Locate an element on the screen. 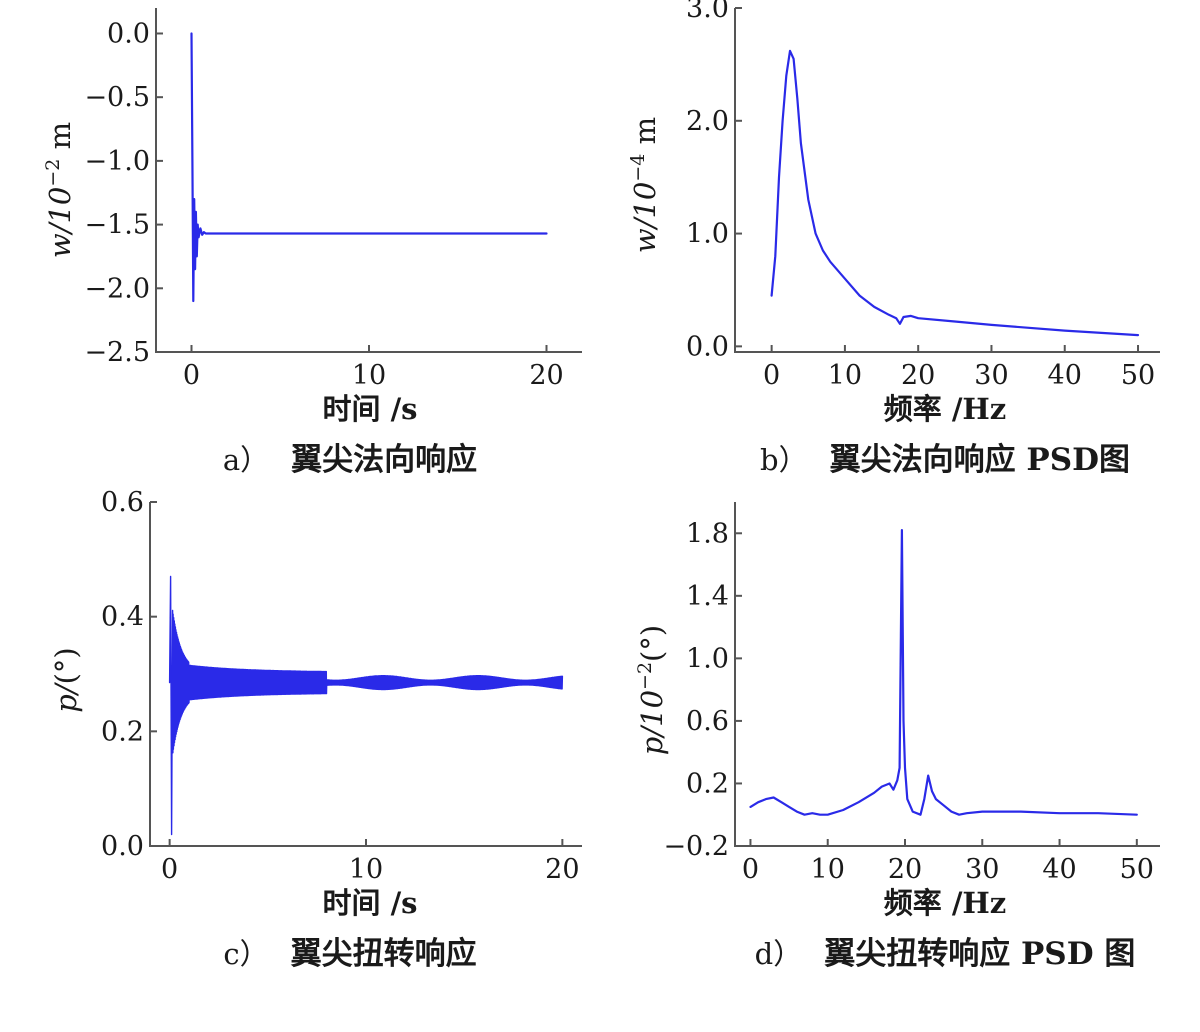 This screenshot has height=1032, width=1200. panel-a-ylabel: w/10−2 m is located at coordinates (59, 190).